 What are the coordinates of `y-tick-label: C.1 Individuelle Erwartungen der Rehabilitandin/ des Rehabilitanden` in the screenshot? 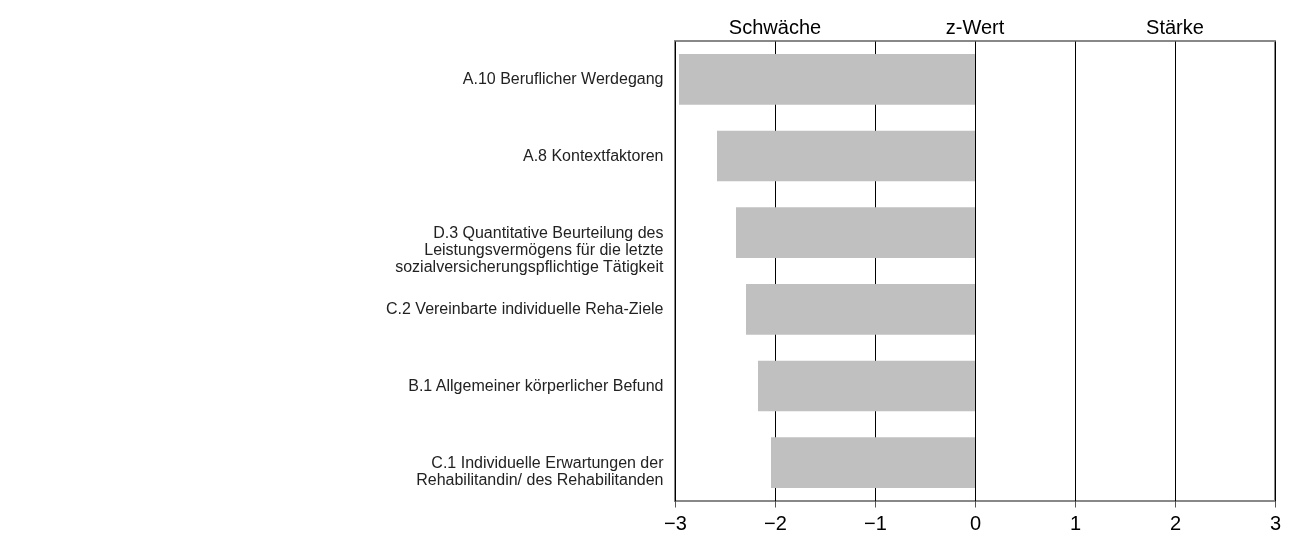 It's located at (540, 470).